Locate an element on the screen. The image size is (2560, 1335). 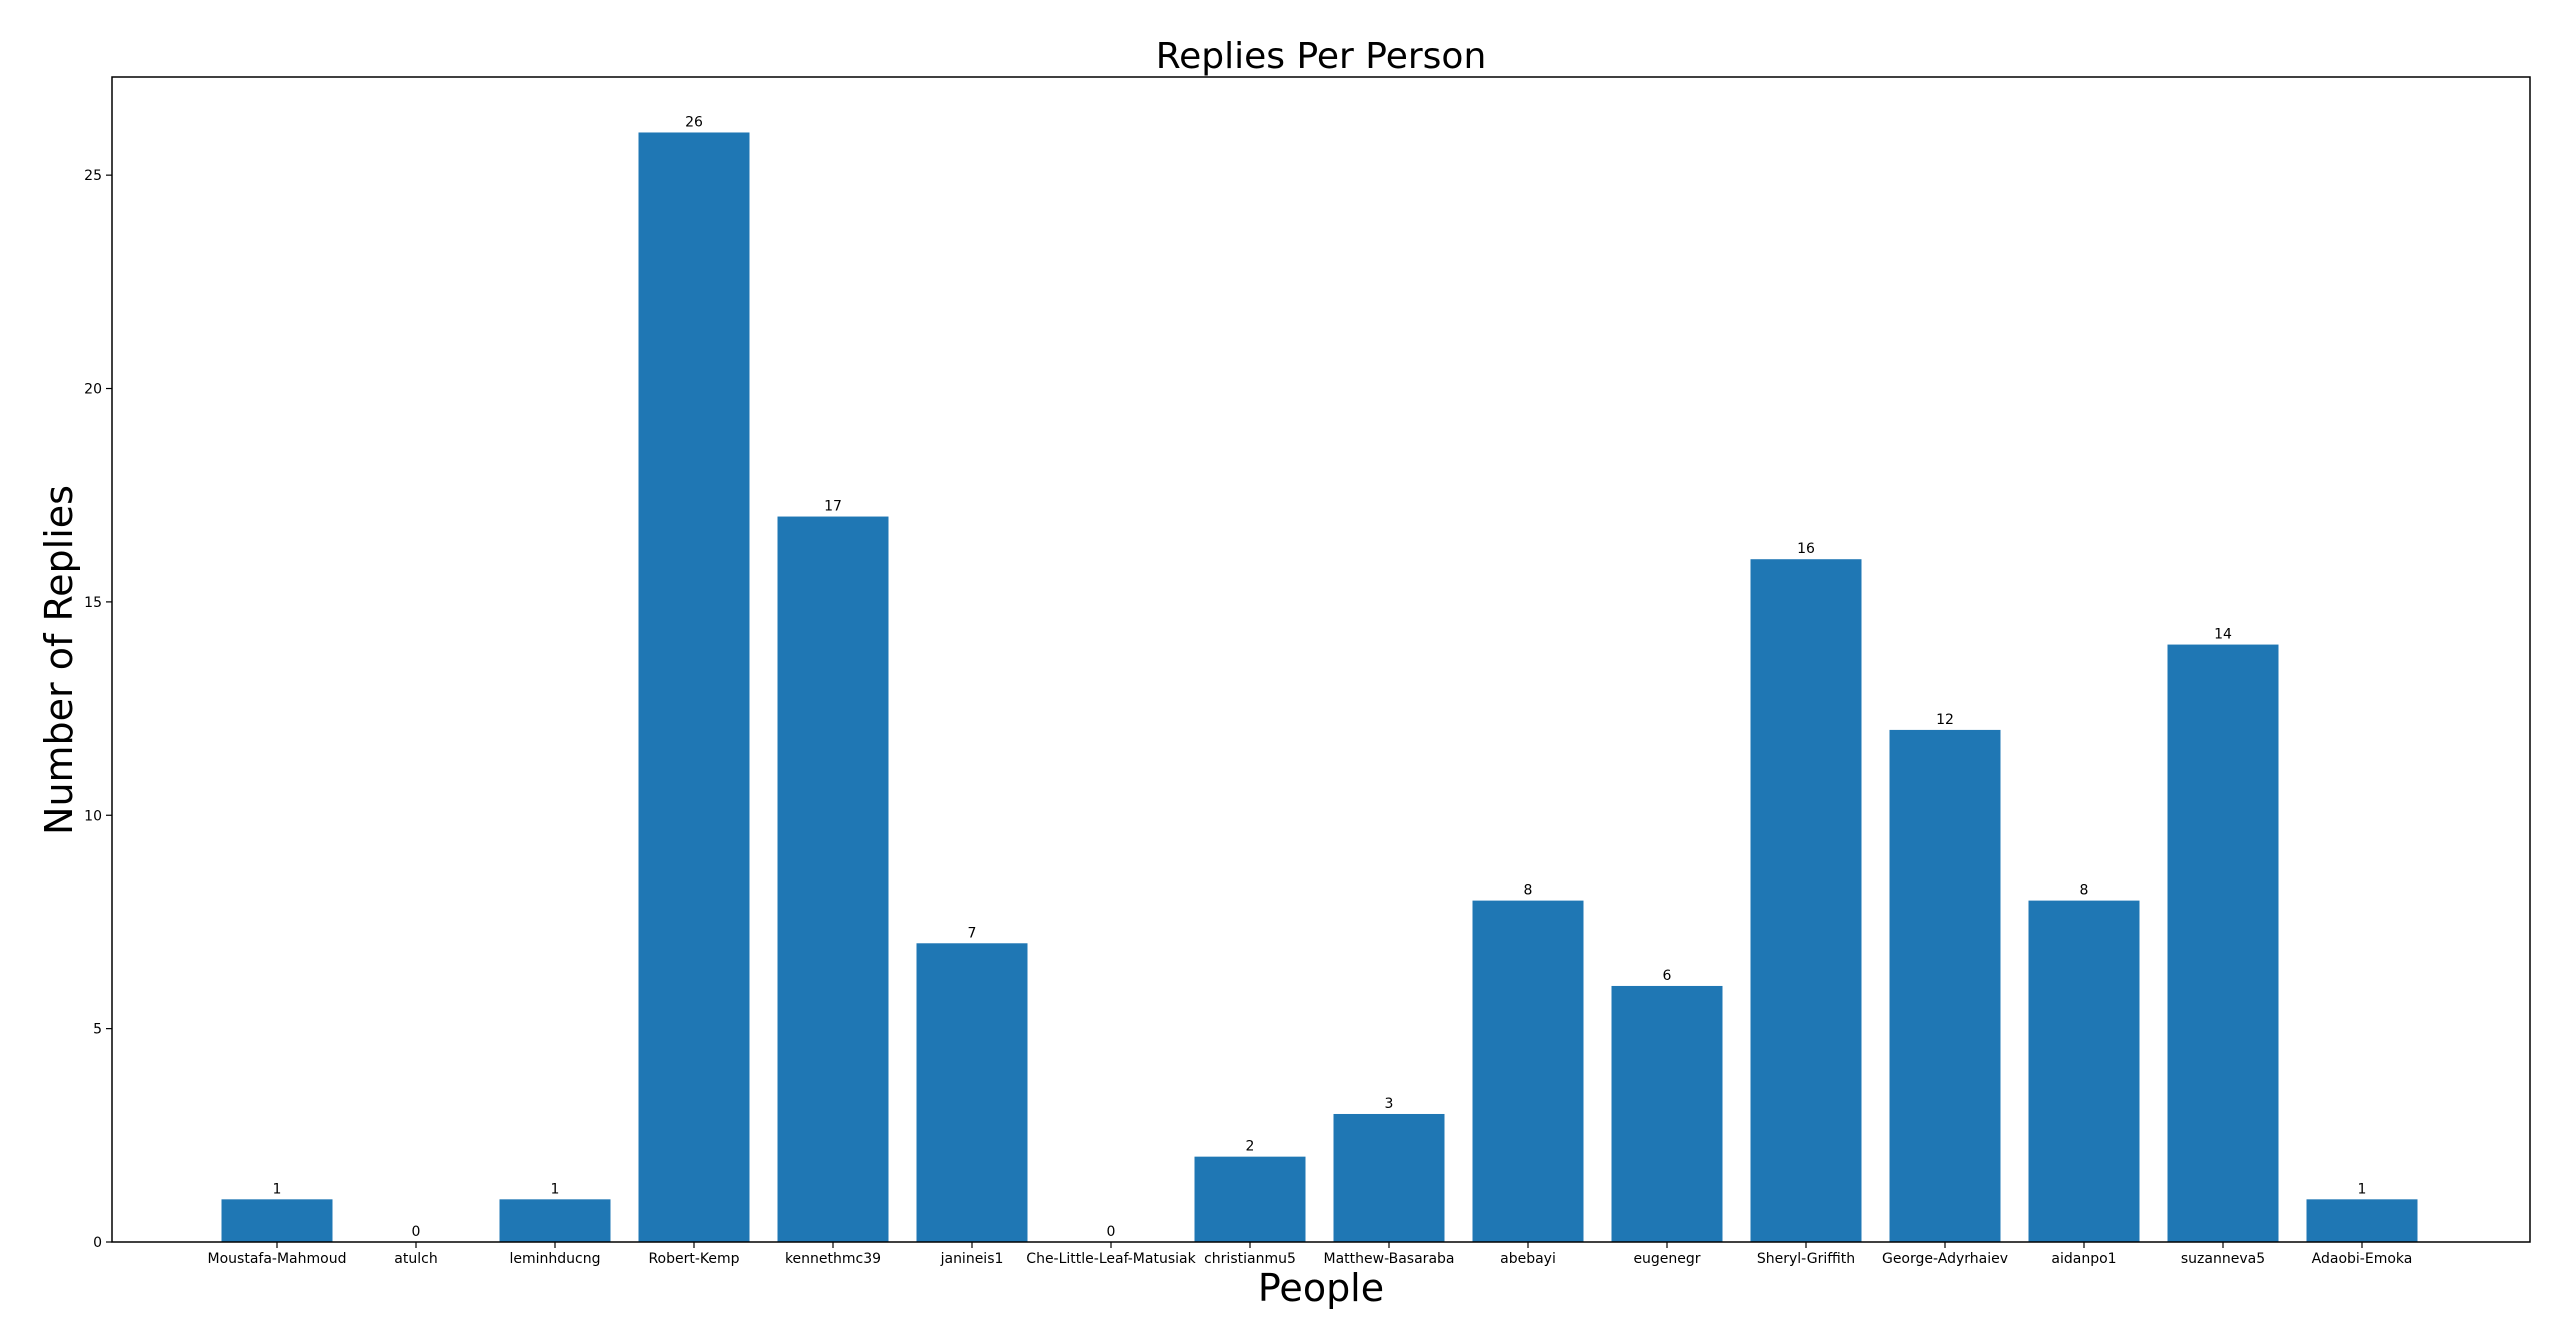
bar-moustafa-mahmoud is located at coordinates (277, 1220).